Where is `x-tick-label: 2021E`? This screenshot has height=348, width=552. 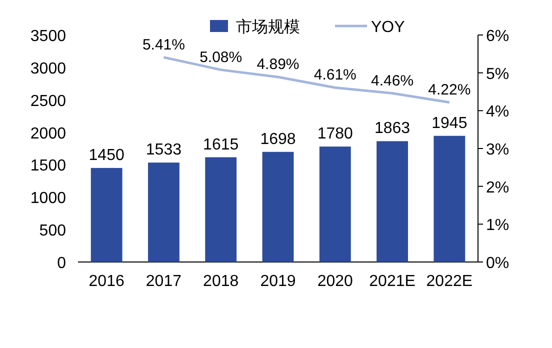 x-tick-label: 2021E is located at coordinates (392, 281).